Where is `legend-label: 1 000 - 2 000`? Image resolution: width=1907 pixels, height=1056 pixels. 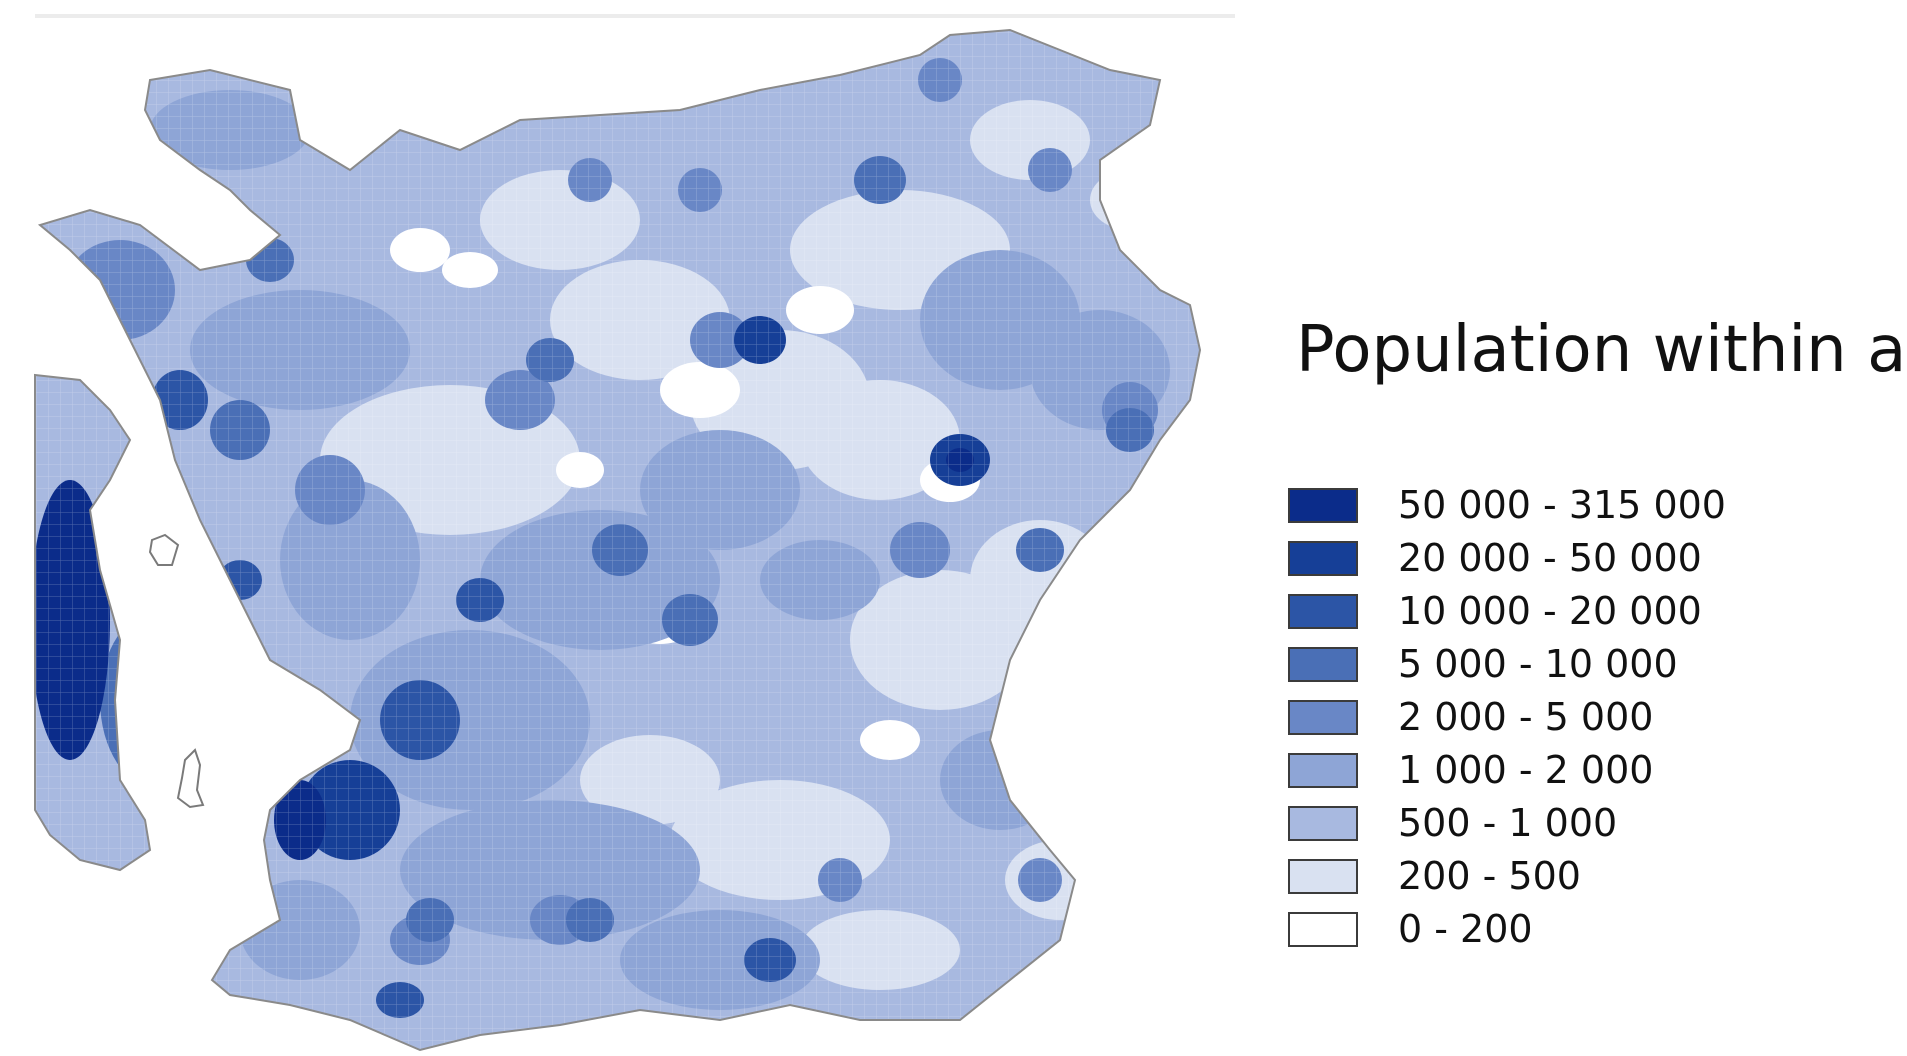
legend-label: 1 000 - 2 000 is located at coordinates (1526, 770).